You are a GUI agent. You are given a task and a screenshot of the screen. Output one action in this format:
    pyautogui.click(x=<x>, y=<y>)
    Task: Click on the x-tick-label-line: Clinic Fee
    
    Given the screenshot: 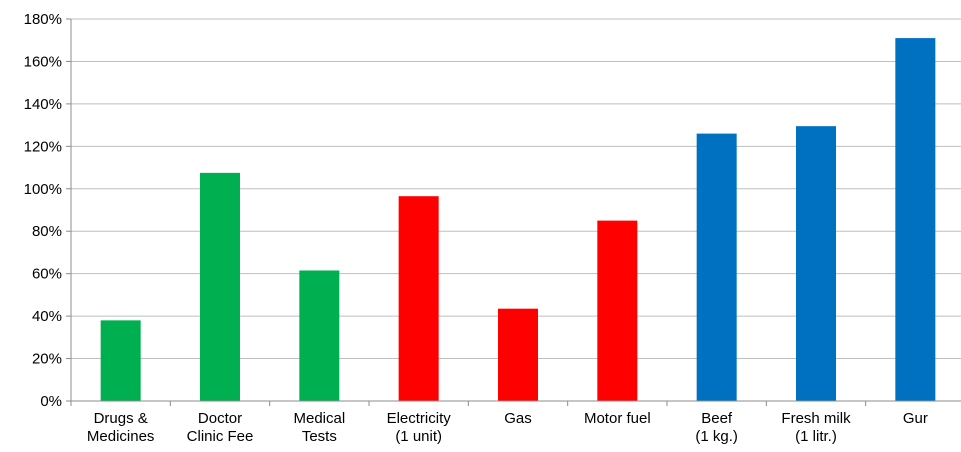 What is the action you would take?
    pyautogui.click(x=220, y=436)
    